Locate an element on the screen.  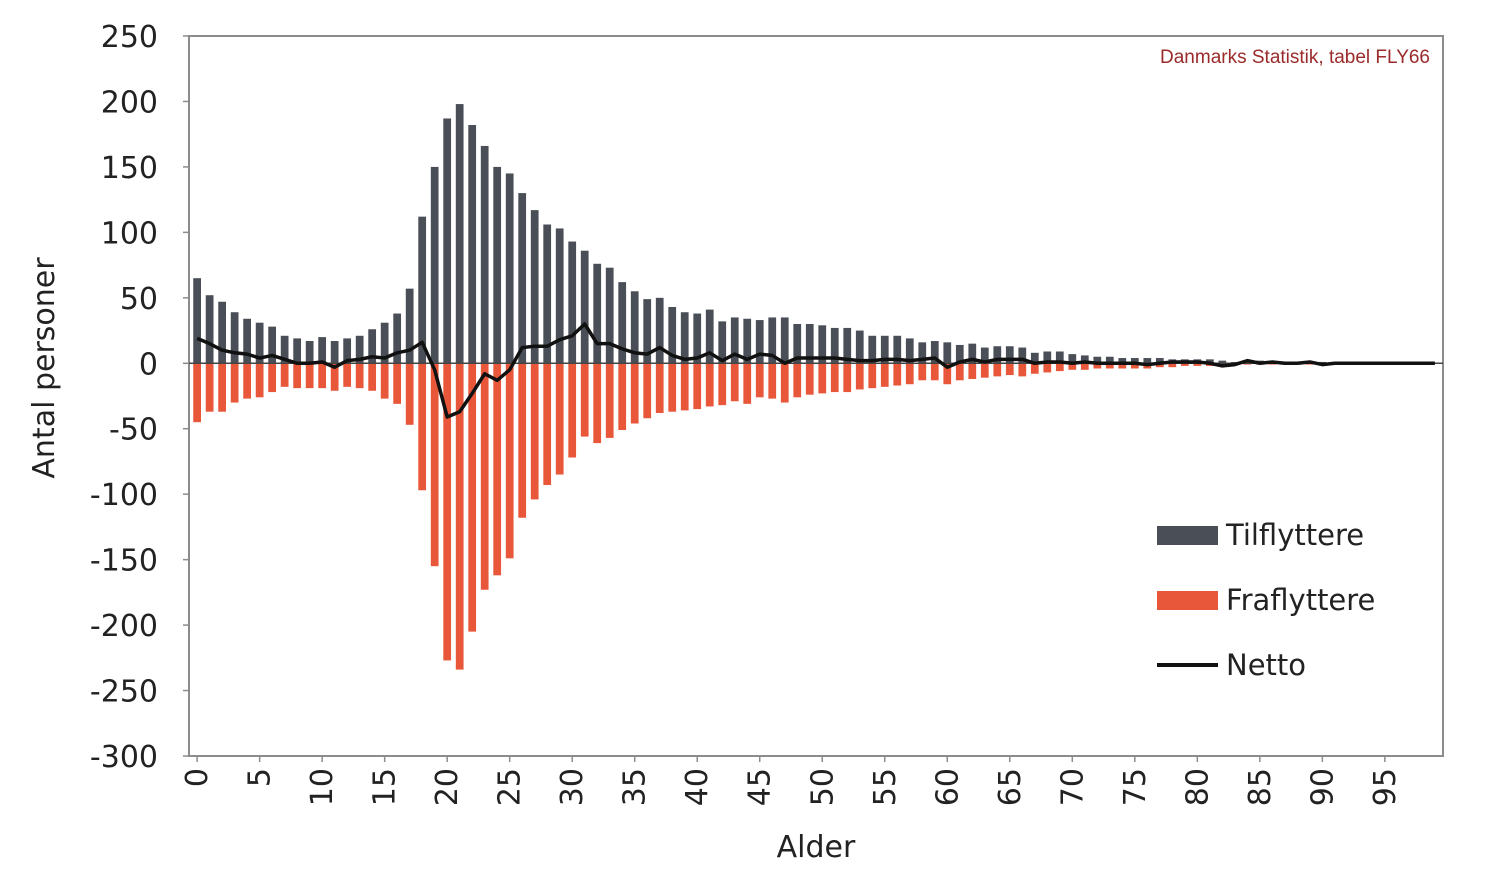
x-tick-label: 35 is located at coordinates (635, 787).